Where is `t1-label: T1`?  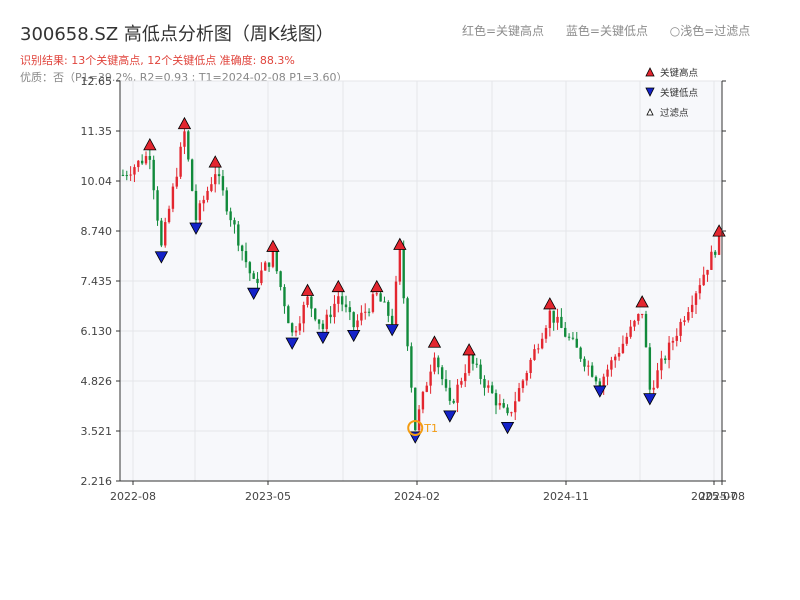 t1-label: T1 is located at coordinates (430, 428).